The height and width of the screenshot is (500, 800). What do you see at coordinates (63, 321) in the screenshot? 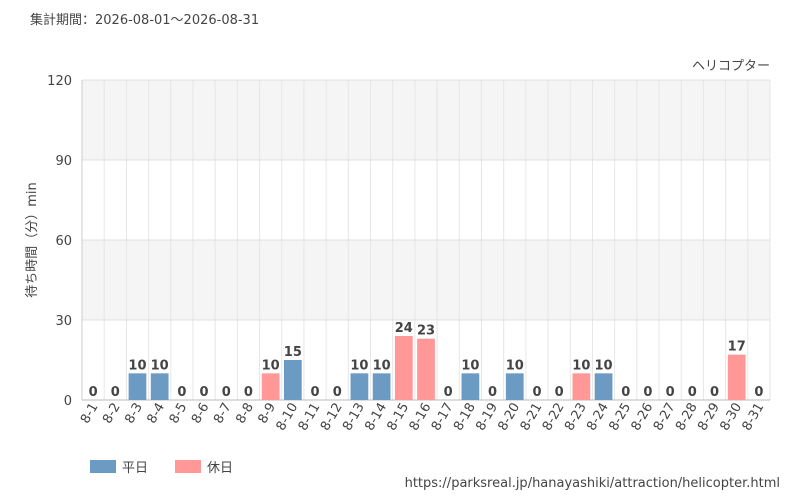
I see `y-tick-label: 30` at bounding box center [63, 321].